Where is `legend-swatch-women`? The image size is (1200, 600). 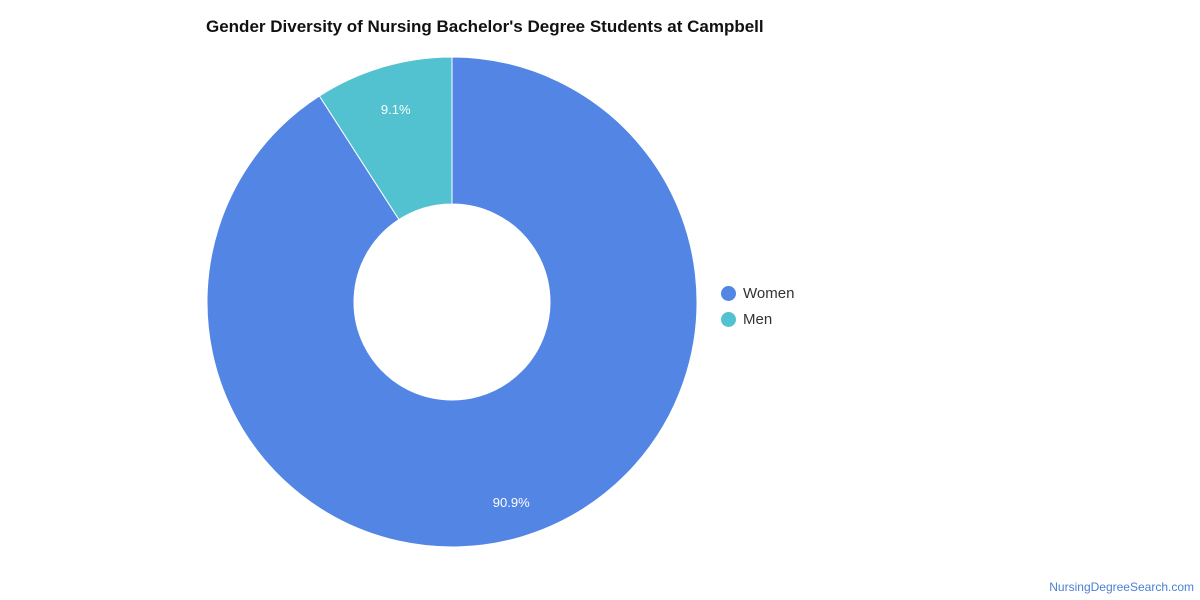
legend-swatch-women is located at coordinates (728, 293).